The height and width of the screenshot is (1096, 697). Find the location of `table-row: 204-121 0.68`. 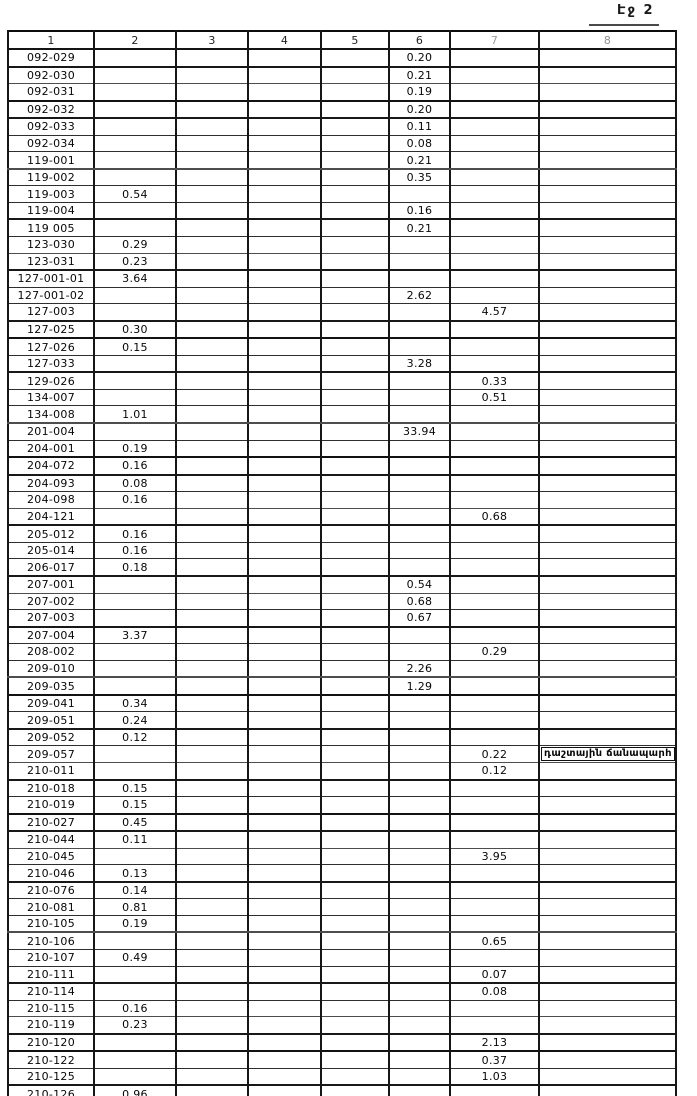

table-row: 204-121 0.68 is located at coordinates (342, 517).